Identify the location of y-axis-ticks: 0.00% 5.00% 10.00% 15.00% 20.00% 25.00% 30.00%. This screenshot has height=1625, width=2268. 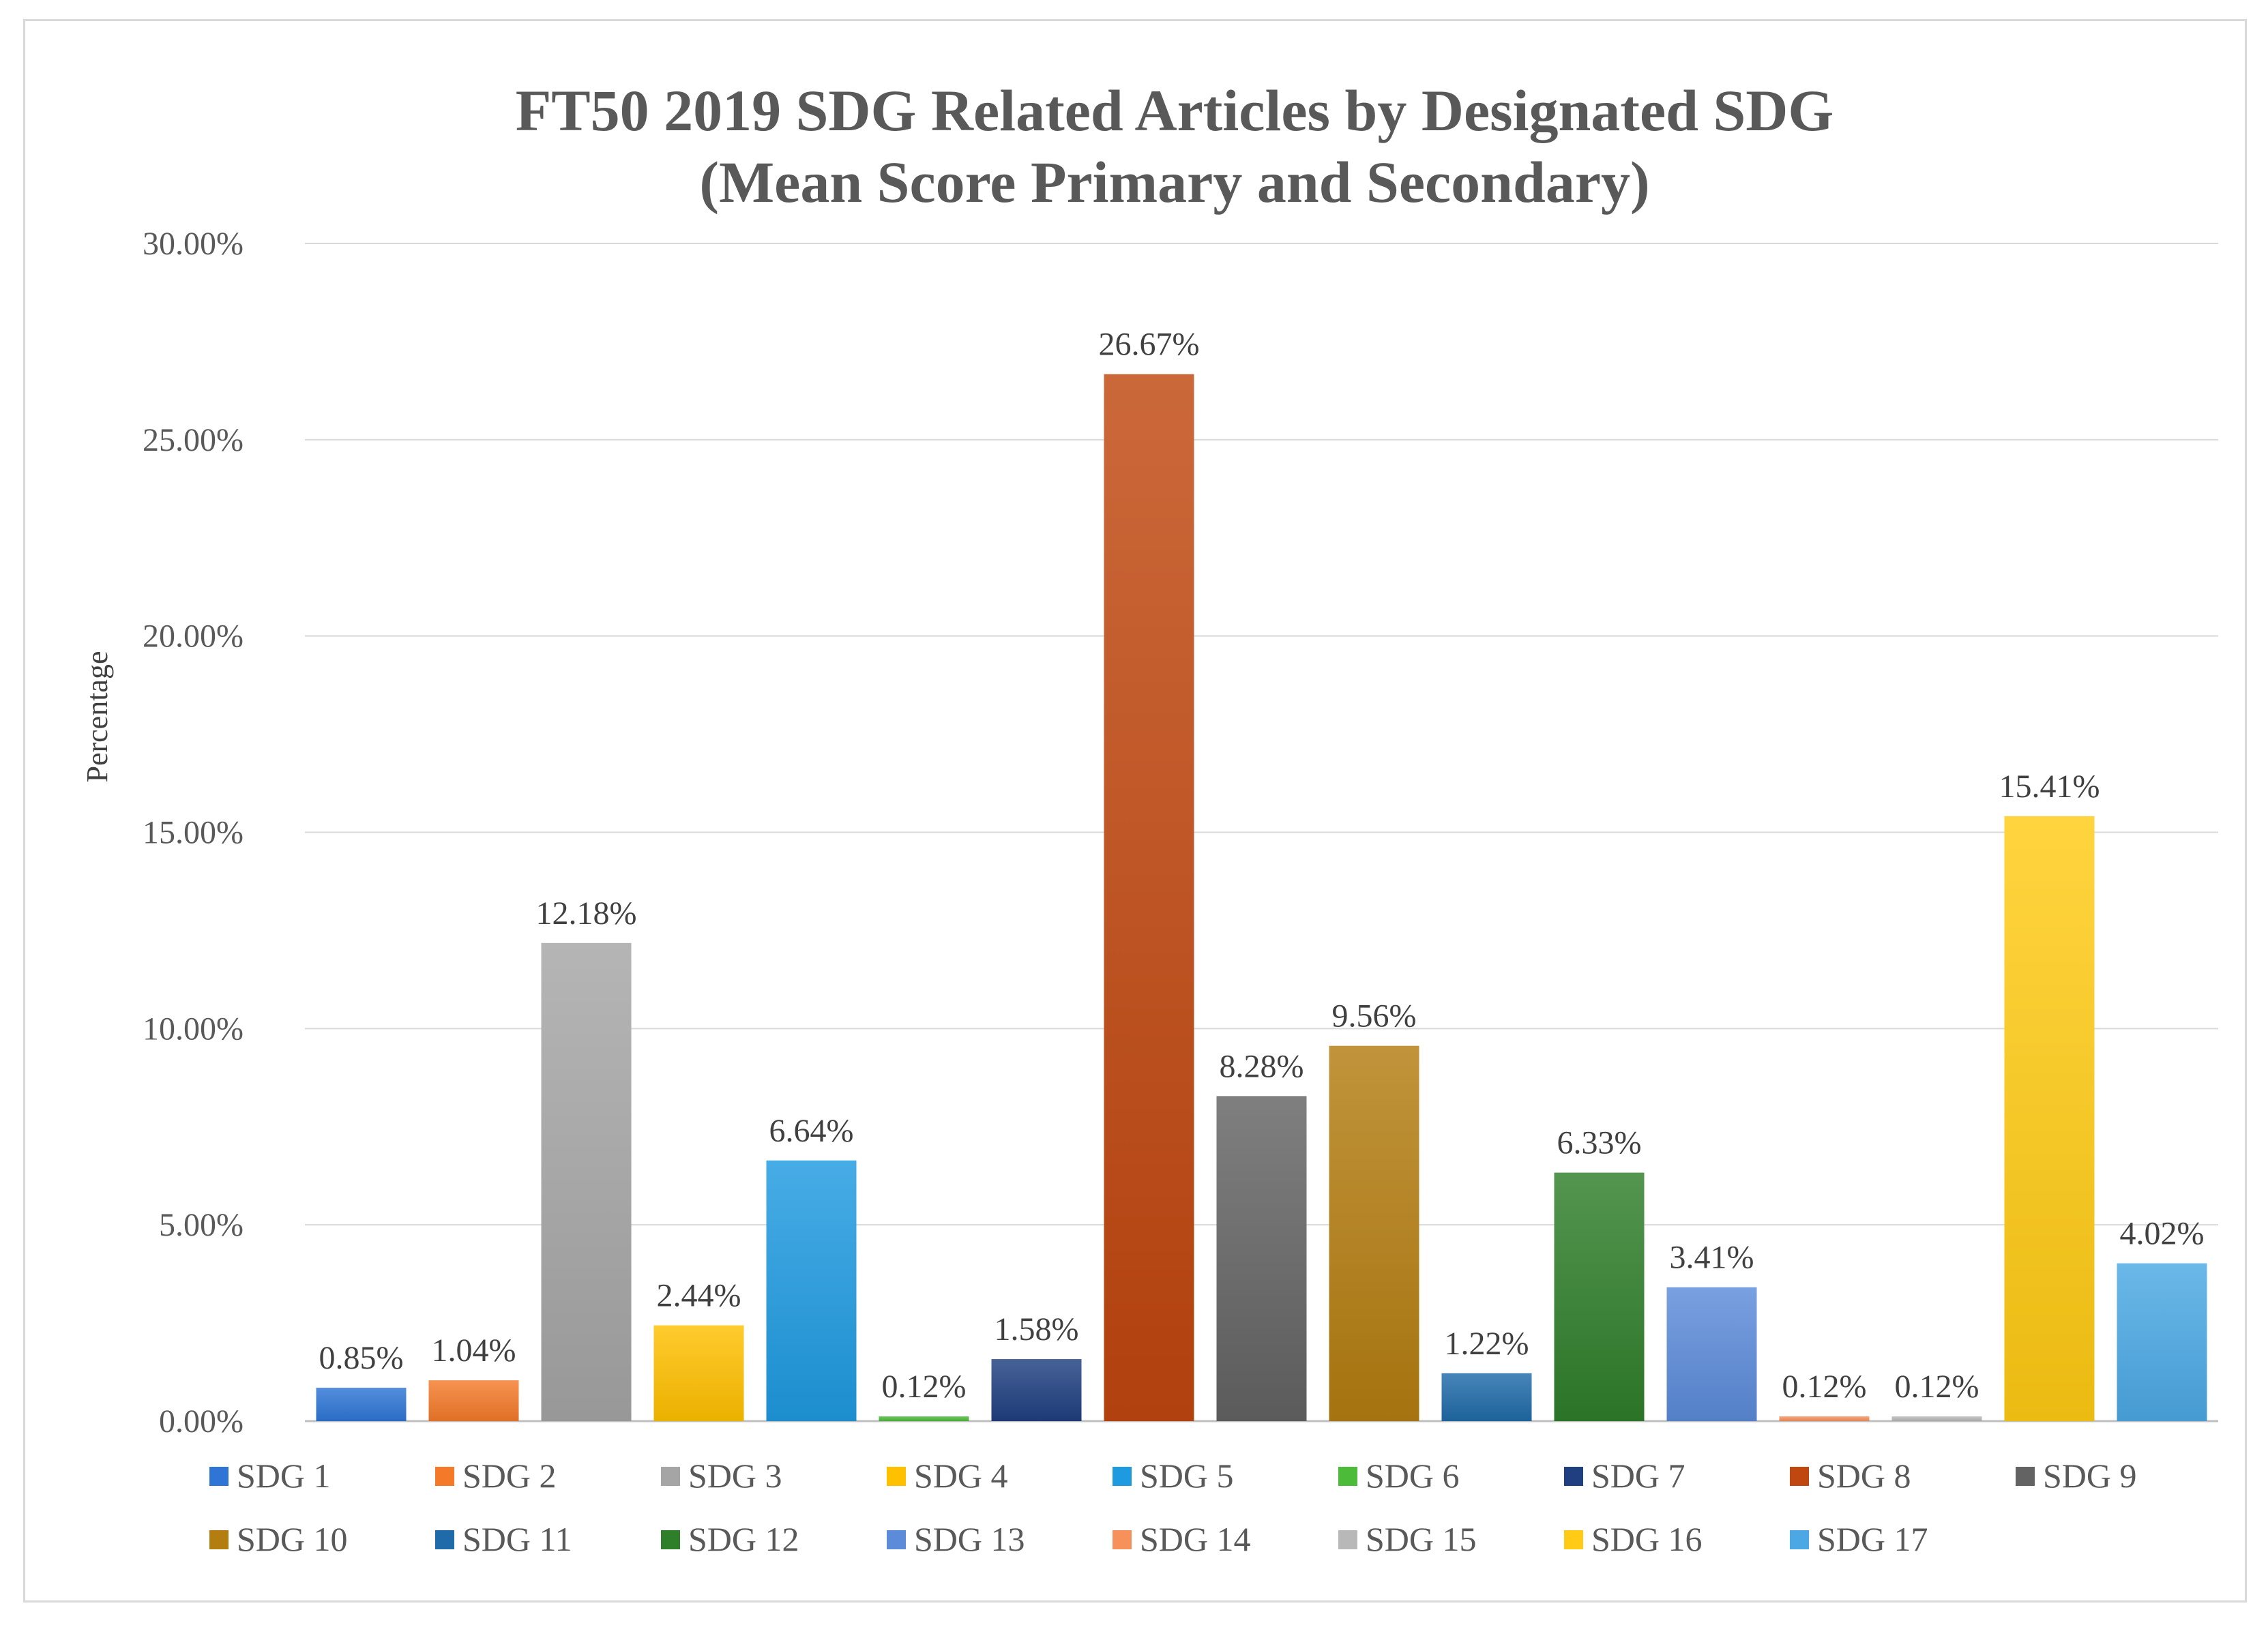
(193, 833).